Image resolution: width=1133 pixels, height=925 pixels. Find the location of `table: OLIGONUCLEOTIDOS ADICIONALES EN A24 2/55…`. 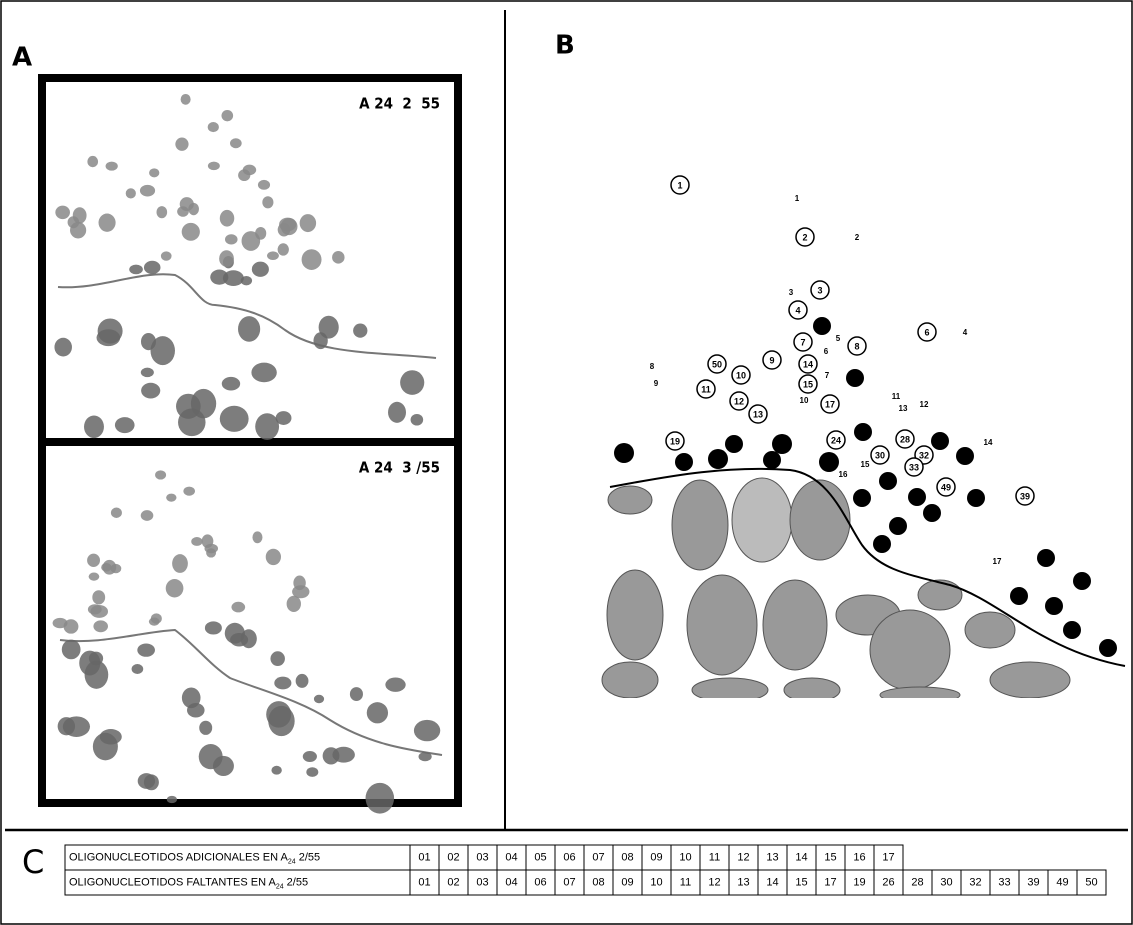

table: OLIGONUCLEOTIDOS ADICIONALES EN A24 2/55… is located at coordinates (585, 870).